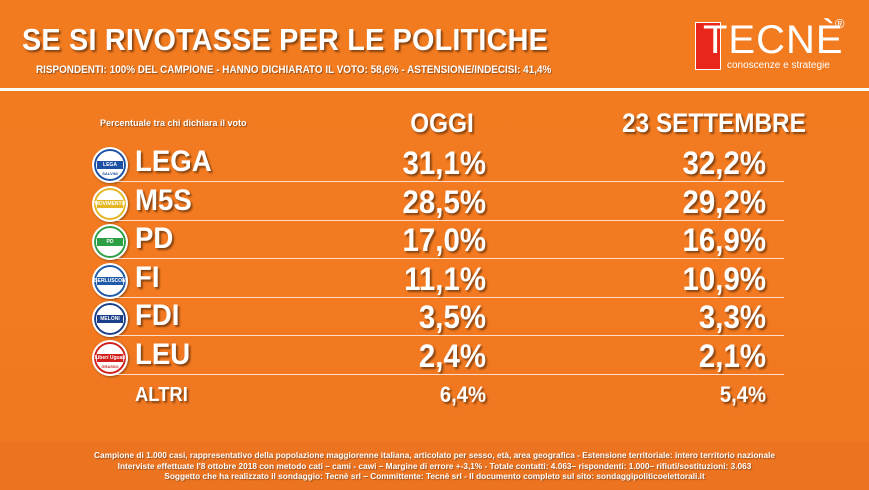 Image resolution: width=869 pixels, height=490 pixels. What do you see at coordinates (778, 65) in the screenshot?
I see `logo-tagline: conoscenze e strategie` at bounding box center [778, 65].